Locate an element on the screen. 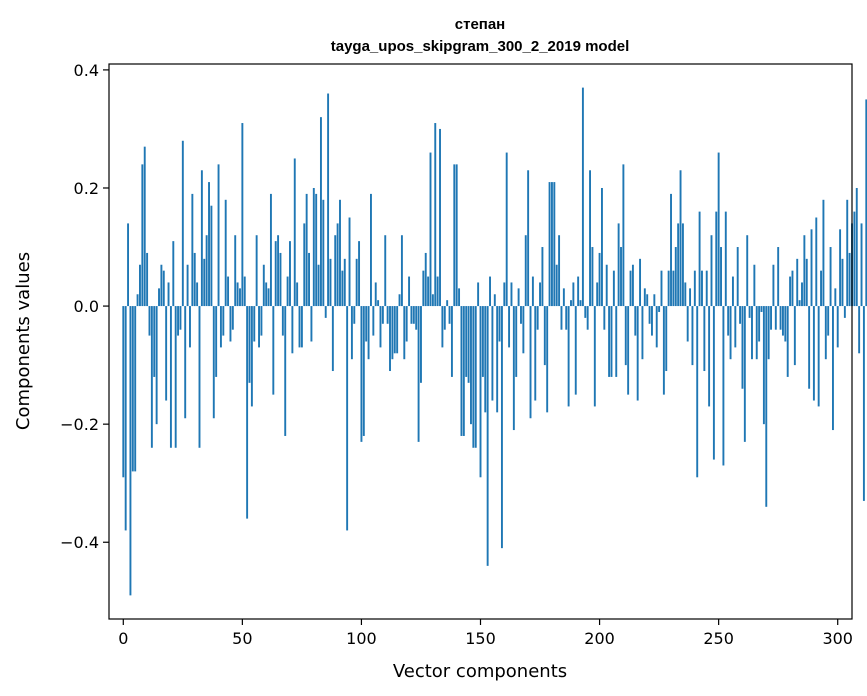 Image resolution: width=867 pixels, height=696 pixels. x-tick-label: 250 is located at coordinates (718, 638).